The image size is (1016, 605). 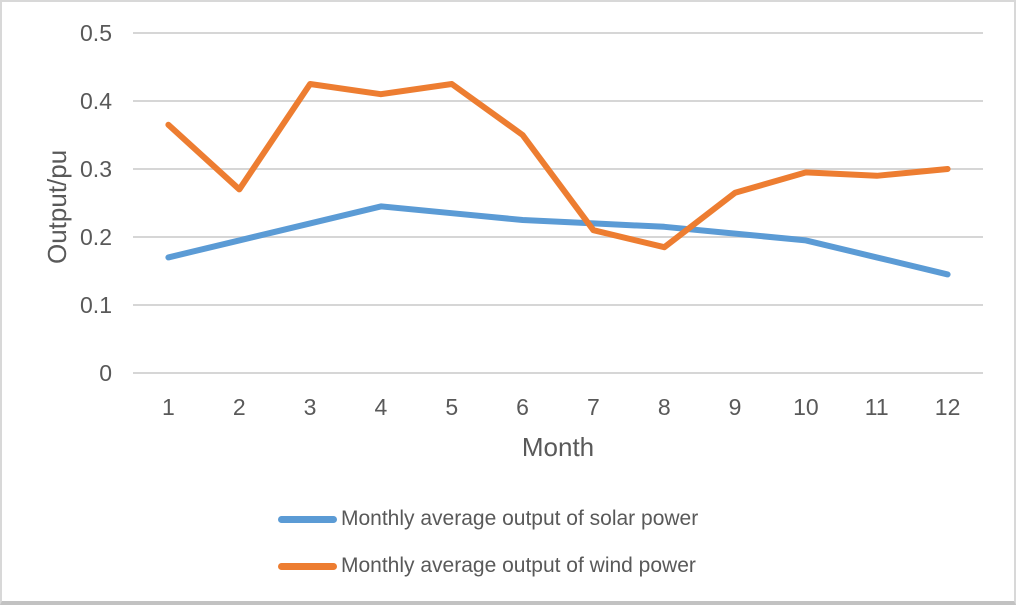 What do you see at coordinates (947, 407) in the screenshot?
I see `x-tick-label: 12` at bounding box center [947, 407].